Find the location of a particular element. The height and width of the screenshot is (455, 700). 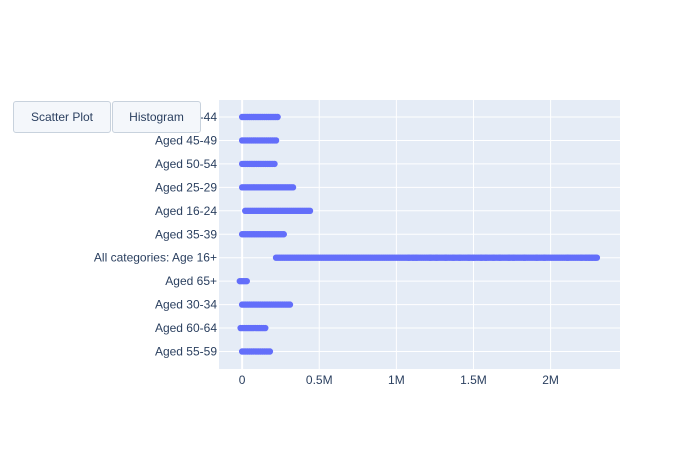

scatter-plot-button: Scatter Plot is located at coordinates (62, 117).